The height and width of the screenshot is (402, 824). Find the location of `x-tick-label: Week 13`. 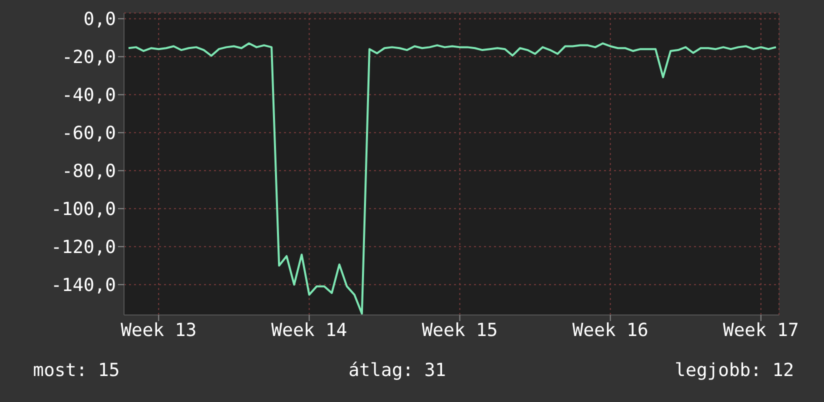

x-tick-label: Week 13 is located at coordinates (158, 330).